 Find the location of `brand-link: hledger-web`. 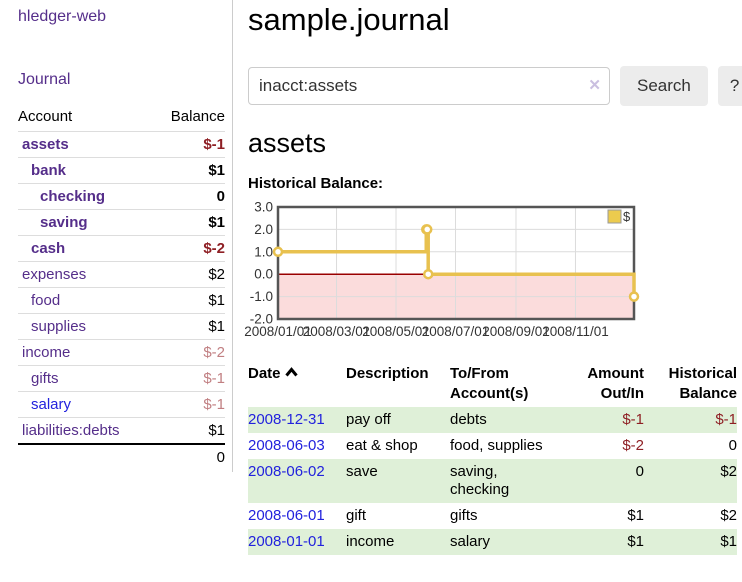

brand-link: hledger-web is located at coordinates (62, 16).